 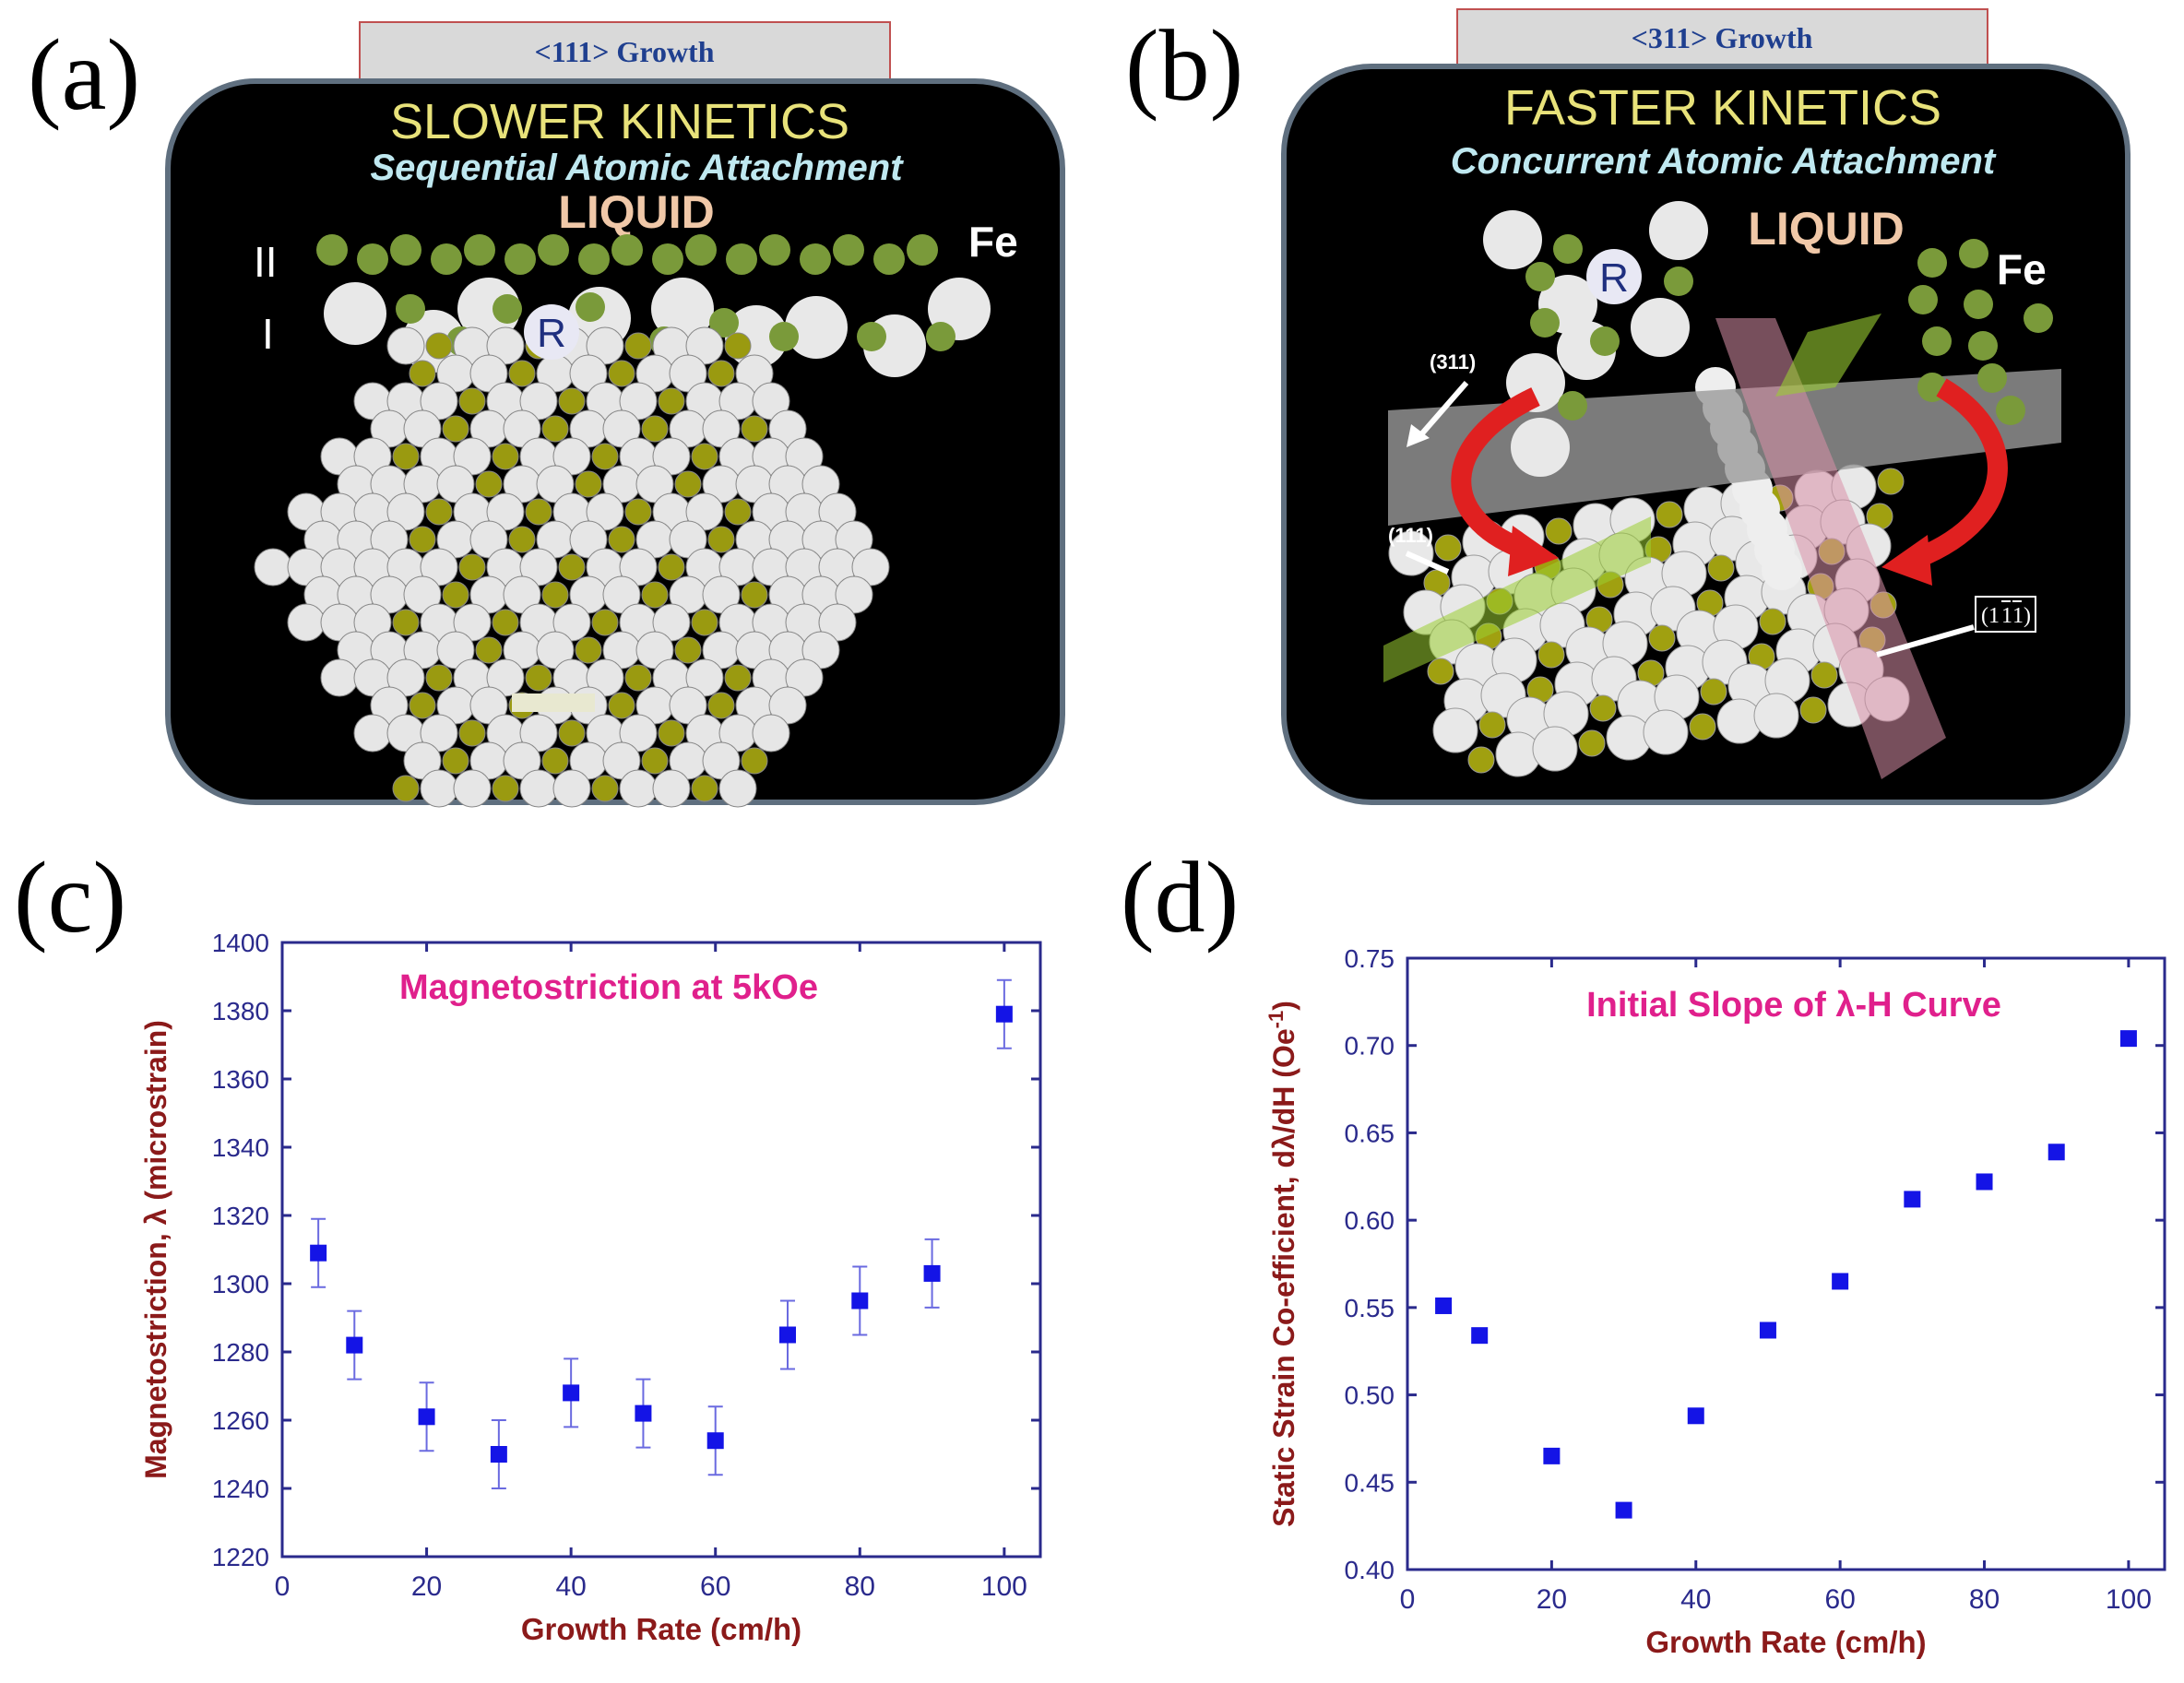 I want to click on y-axis-label-main: Static Strain Co-efficient, dλ/dH (Oe, so click(x=1283, y=1277).